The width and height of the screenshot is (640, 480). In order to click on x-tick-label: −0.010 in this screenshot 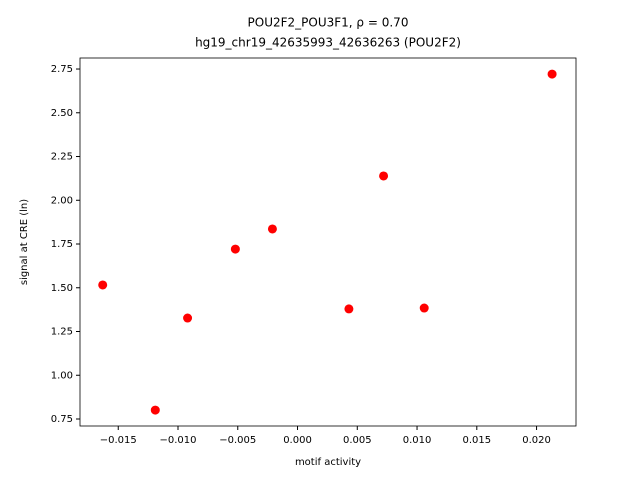, I will do `click(177, 440)`.